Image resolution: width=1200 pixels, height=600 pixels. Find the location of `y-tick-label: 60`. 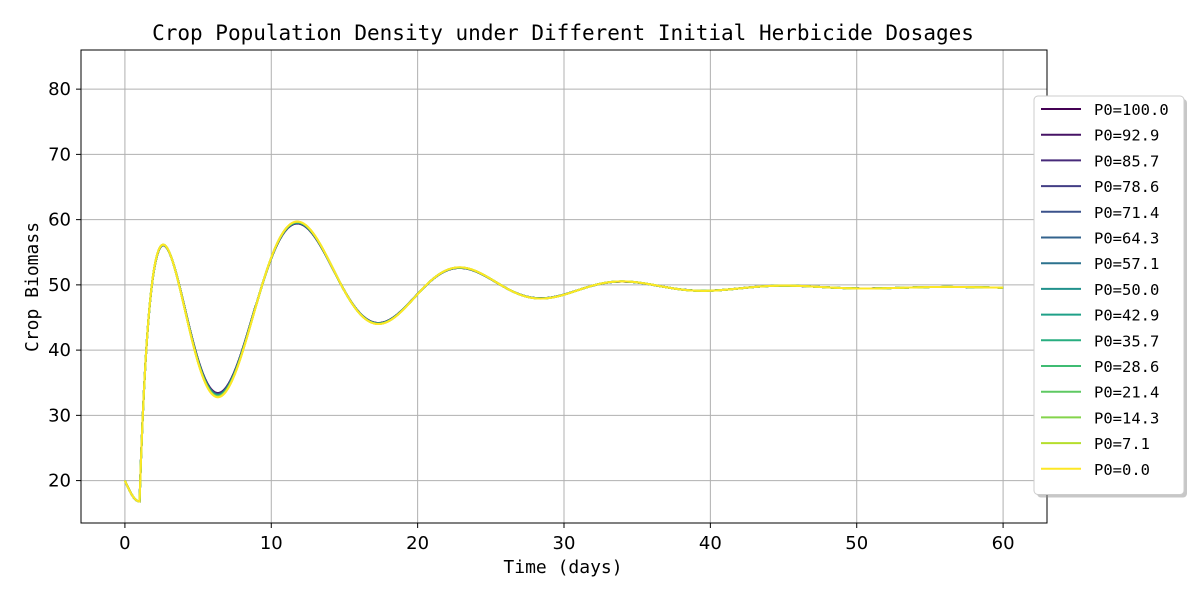

y-tick-label: 60 is located at coordinates (59, 220).